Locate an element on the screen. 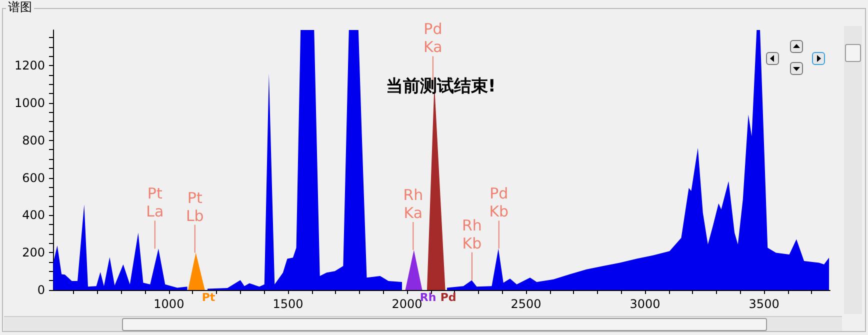  y-tick-label: 1000 is located at coordinates (29, 103).